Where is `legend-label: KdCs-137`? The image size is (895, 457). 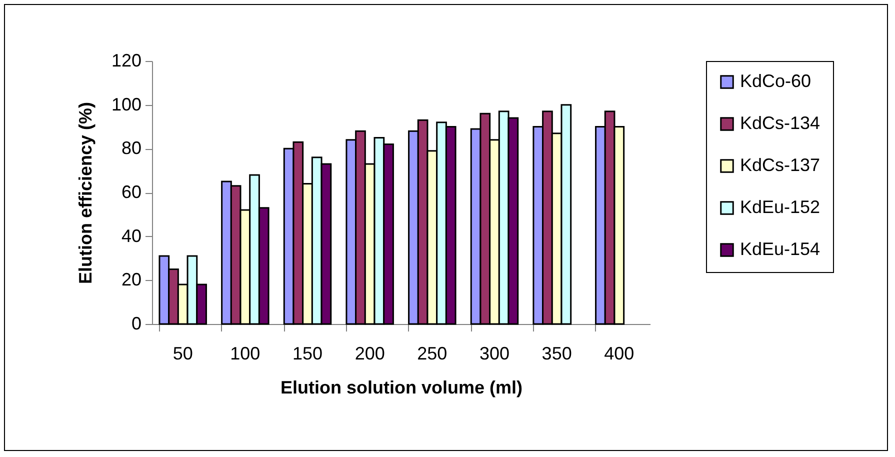 legend-label: KdCs-137 is located at coordinates (780, 165).